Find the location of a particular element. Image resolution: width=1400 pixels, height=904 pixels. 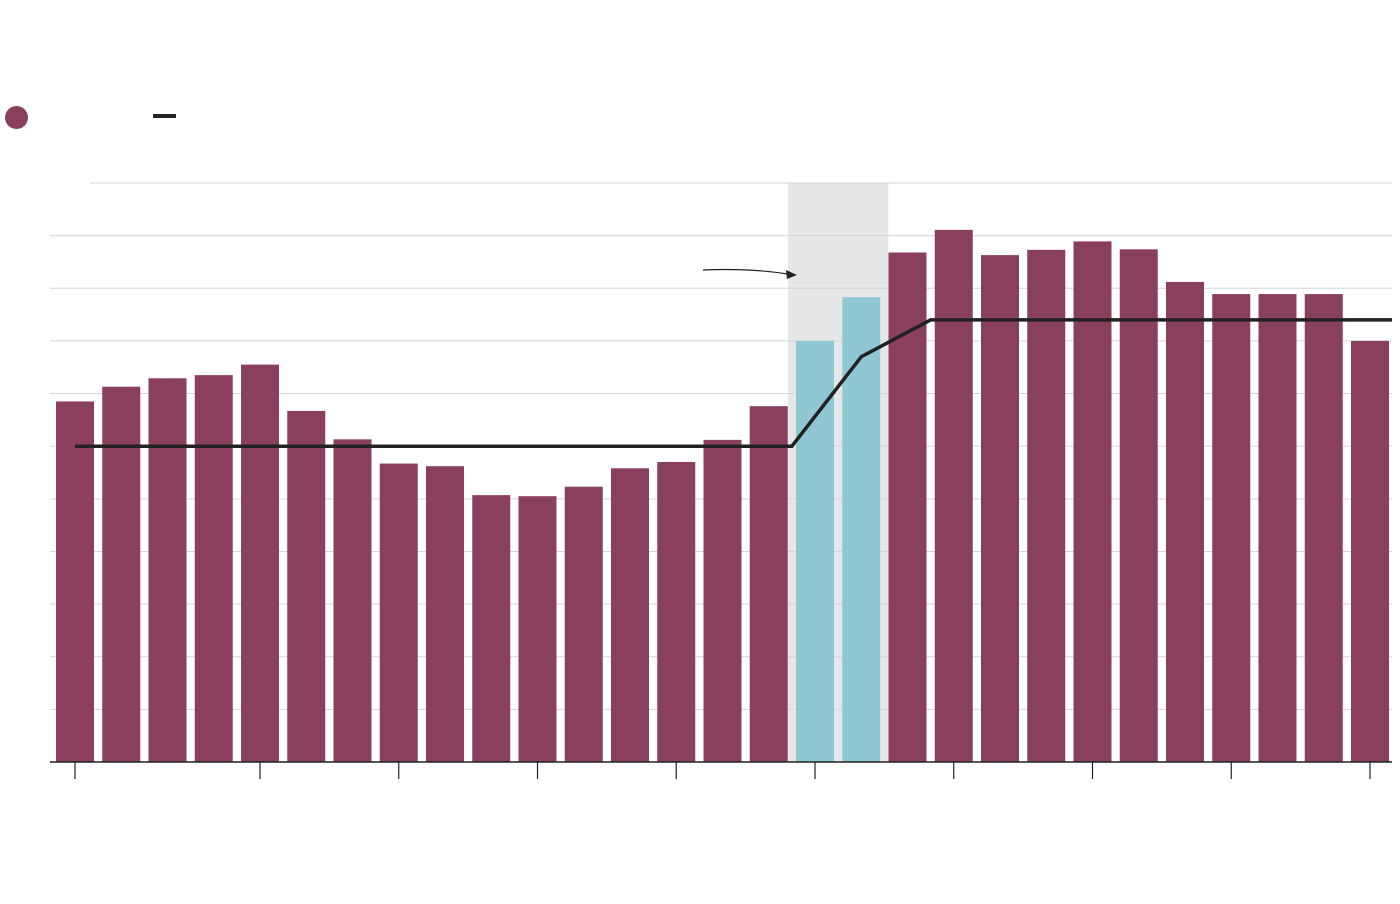

annotation-arrow-head is located at coordinates (791, 274).